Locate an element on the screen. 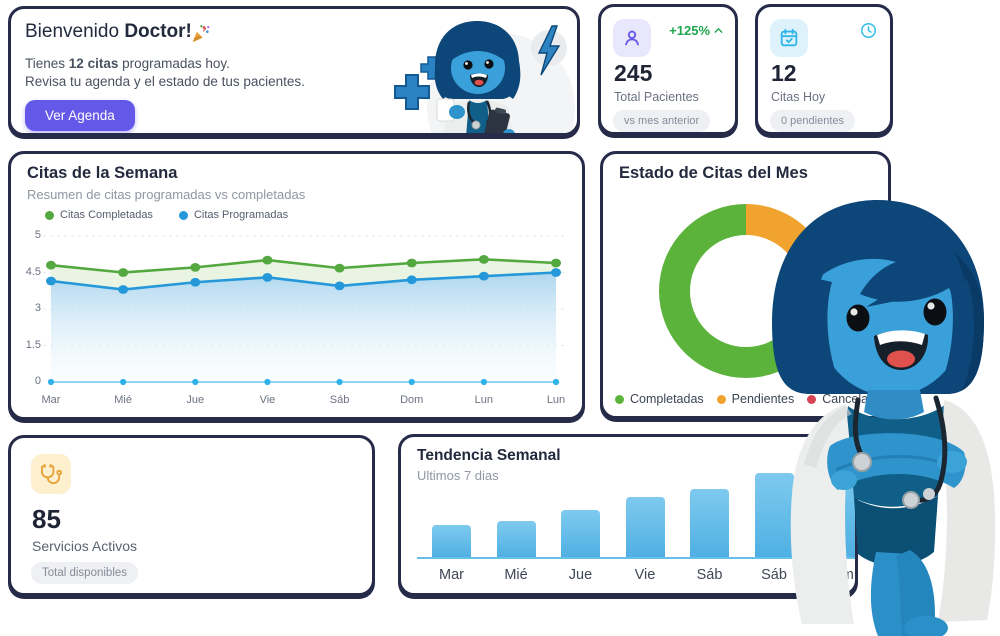 Image resolution: width=1000 pixels, height=636 pixels. line-chart-plot is located at coordinates (304, 310).